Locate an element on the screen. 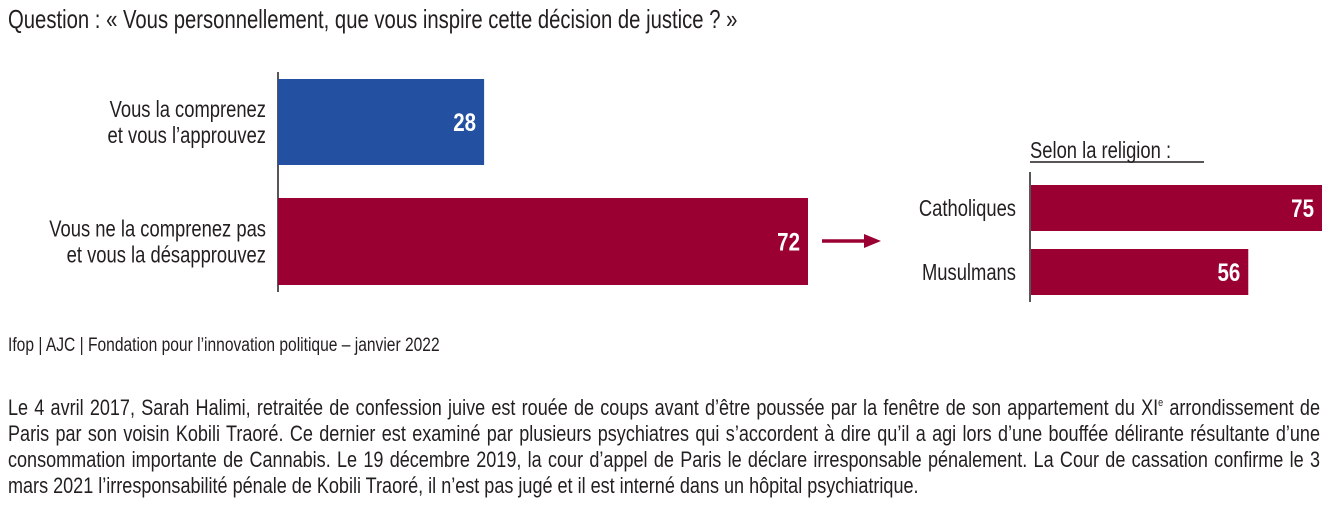  breakdown-title: Selon la religion : is located at coordinates (1100, 150).